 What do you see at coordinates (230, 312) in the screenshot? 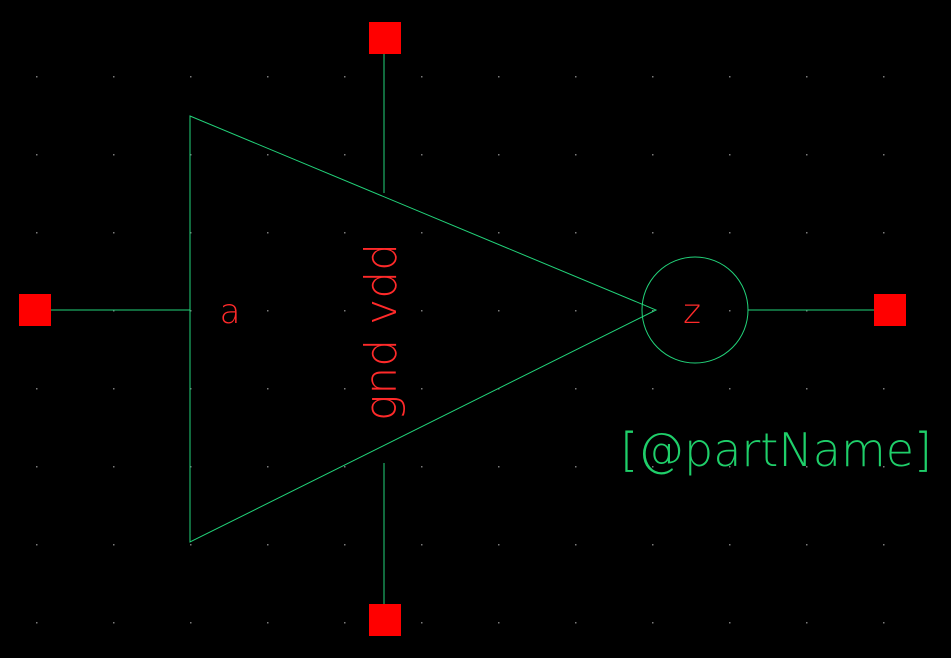
I see `input-pin-label: a` at bounding box center [230, 312].